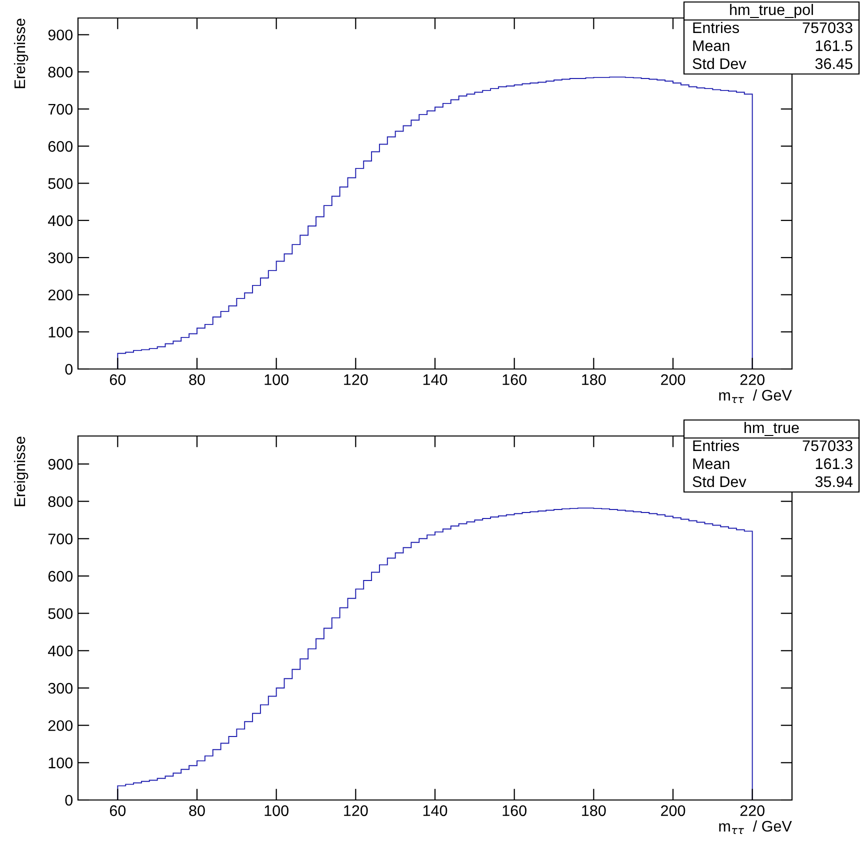 This screenshot has height=843, width=860. I want to click on annotation: hm_true_pol, so click(771, 11).